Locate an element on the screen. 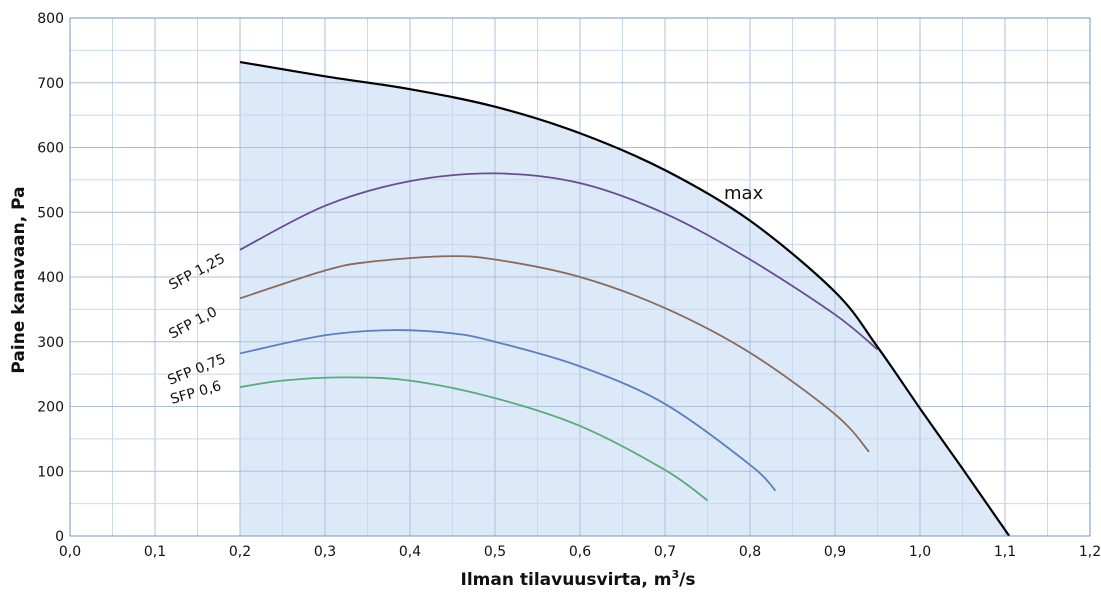 The image size is (1101, 598). x-tick-label: 0,4 is located at coordinates (410, 552).